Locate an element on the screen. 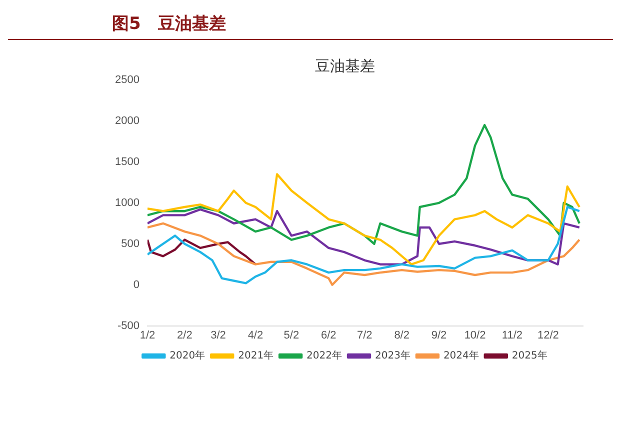 The height and width of the screenshot is (425, 621). legend-label: 2023年 is located at coordinates (392, 356).